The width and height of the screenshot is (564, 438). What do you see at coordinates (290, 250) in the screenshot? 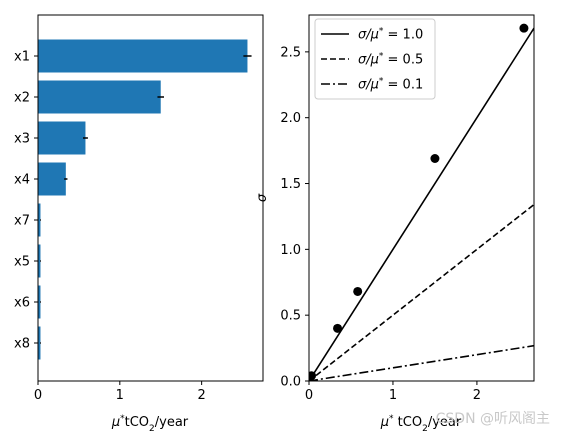
I see `y-tick-label: 1.0` at bounding box center [290, 250].